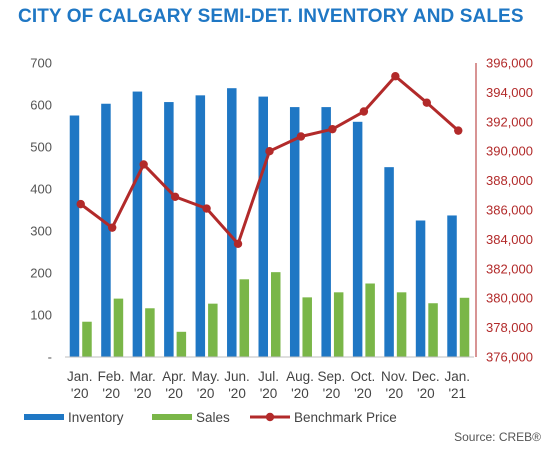 The height and width of the screenshot is (450, 555). What do you see at coordinates (237, 376) in the screenshot?
I see `x-tick-label-month: Jun.` at bounding box center [237, 376].